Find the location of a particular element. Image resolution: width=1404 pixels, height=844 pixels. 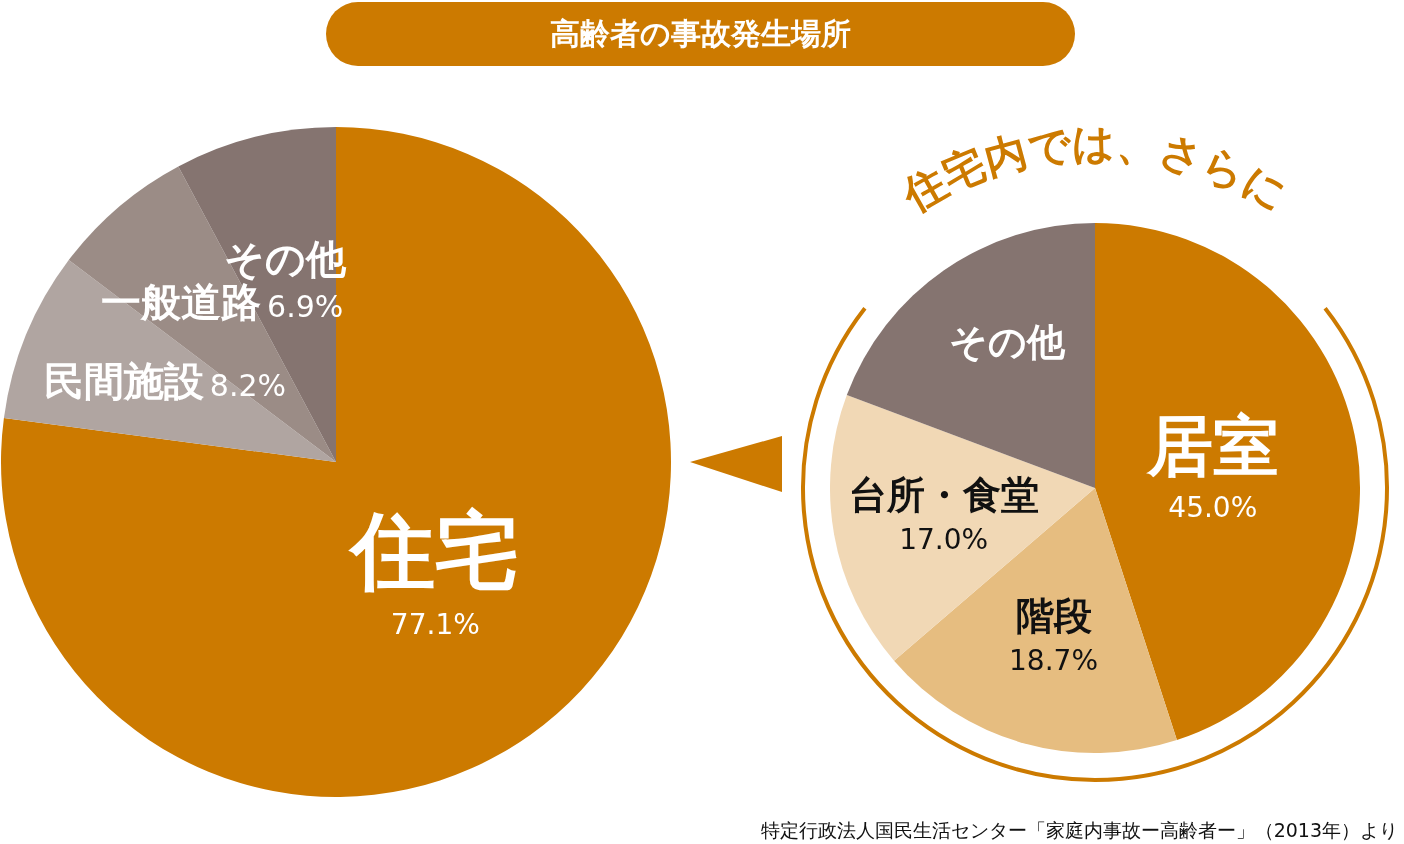

slice-label: 居室 is located at coordinates (1212, 447).